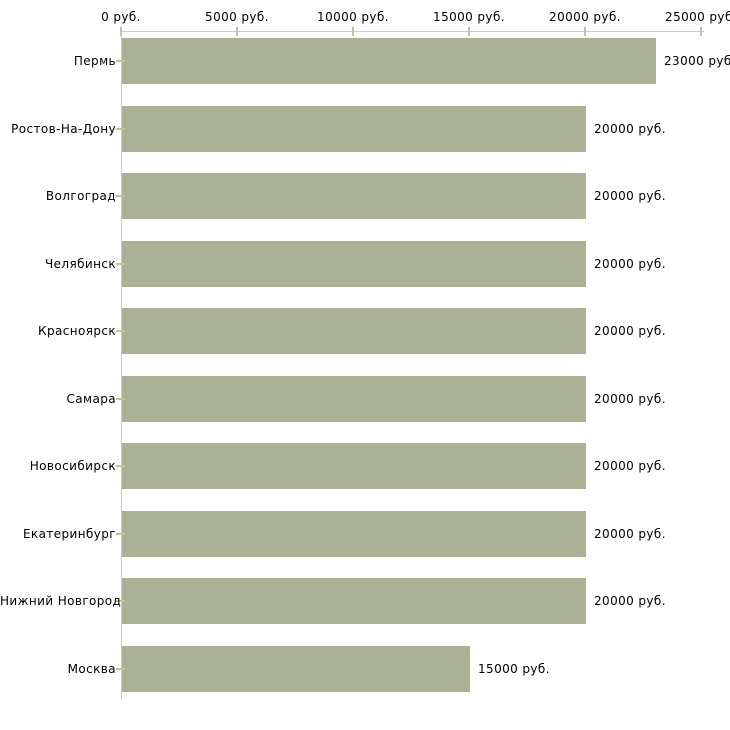  Describe the element at coordinates (412, 31) in the screenshot. I see `x-axis-line` at that location.